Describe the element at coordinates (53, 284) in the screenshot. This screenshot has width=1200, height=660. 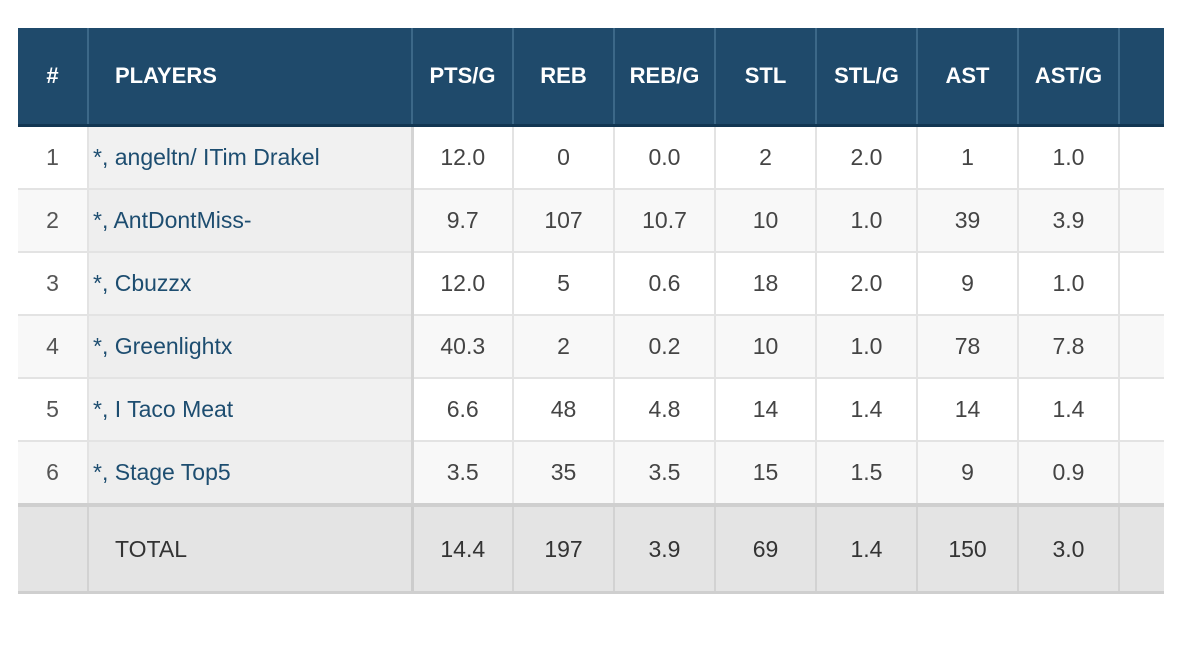
I see `rank-cell: 3` at that location.